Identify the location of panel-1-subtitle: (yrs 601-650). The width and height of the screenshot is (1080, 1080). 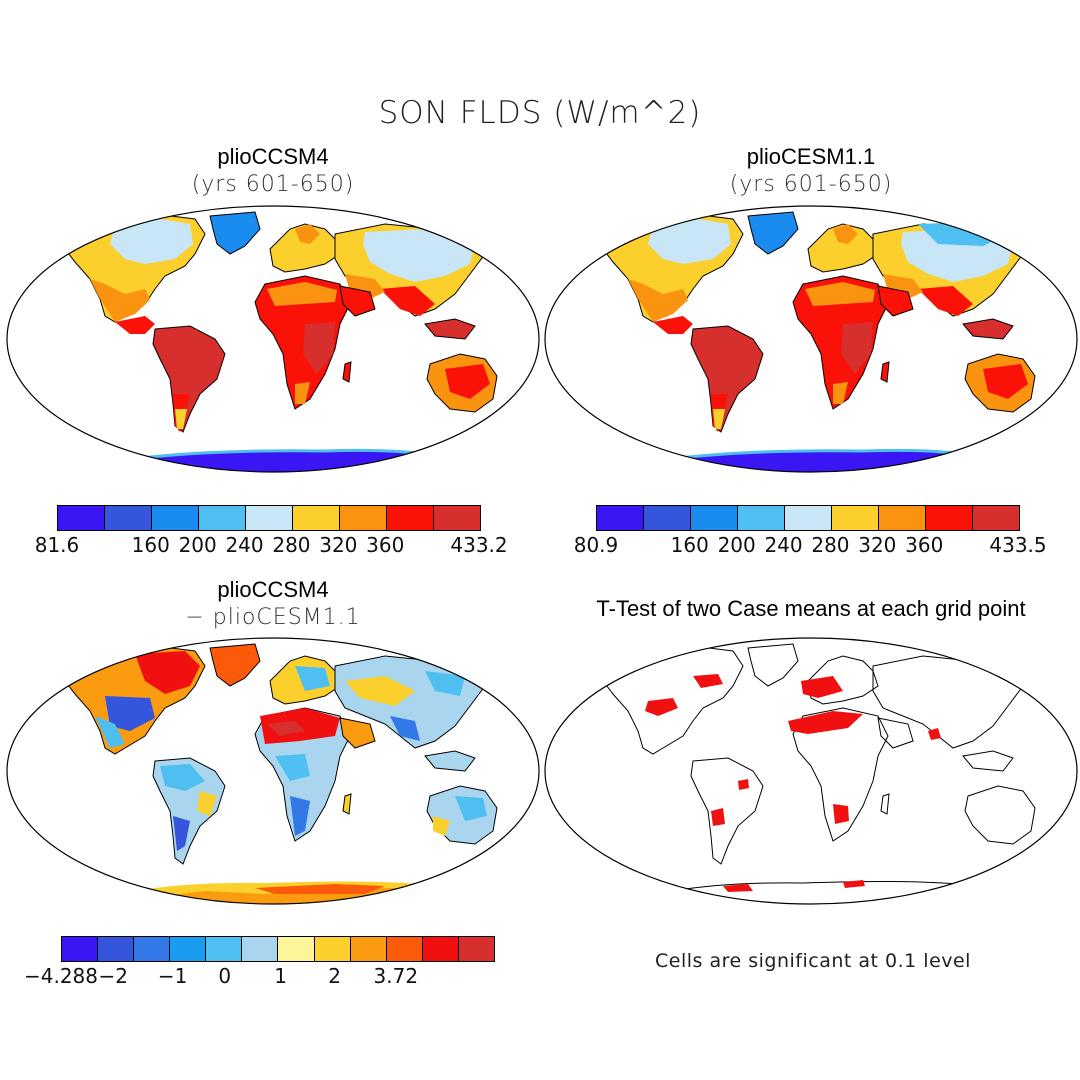
(273, 184).